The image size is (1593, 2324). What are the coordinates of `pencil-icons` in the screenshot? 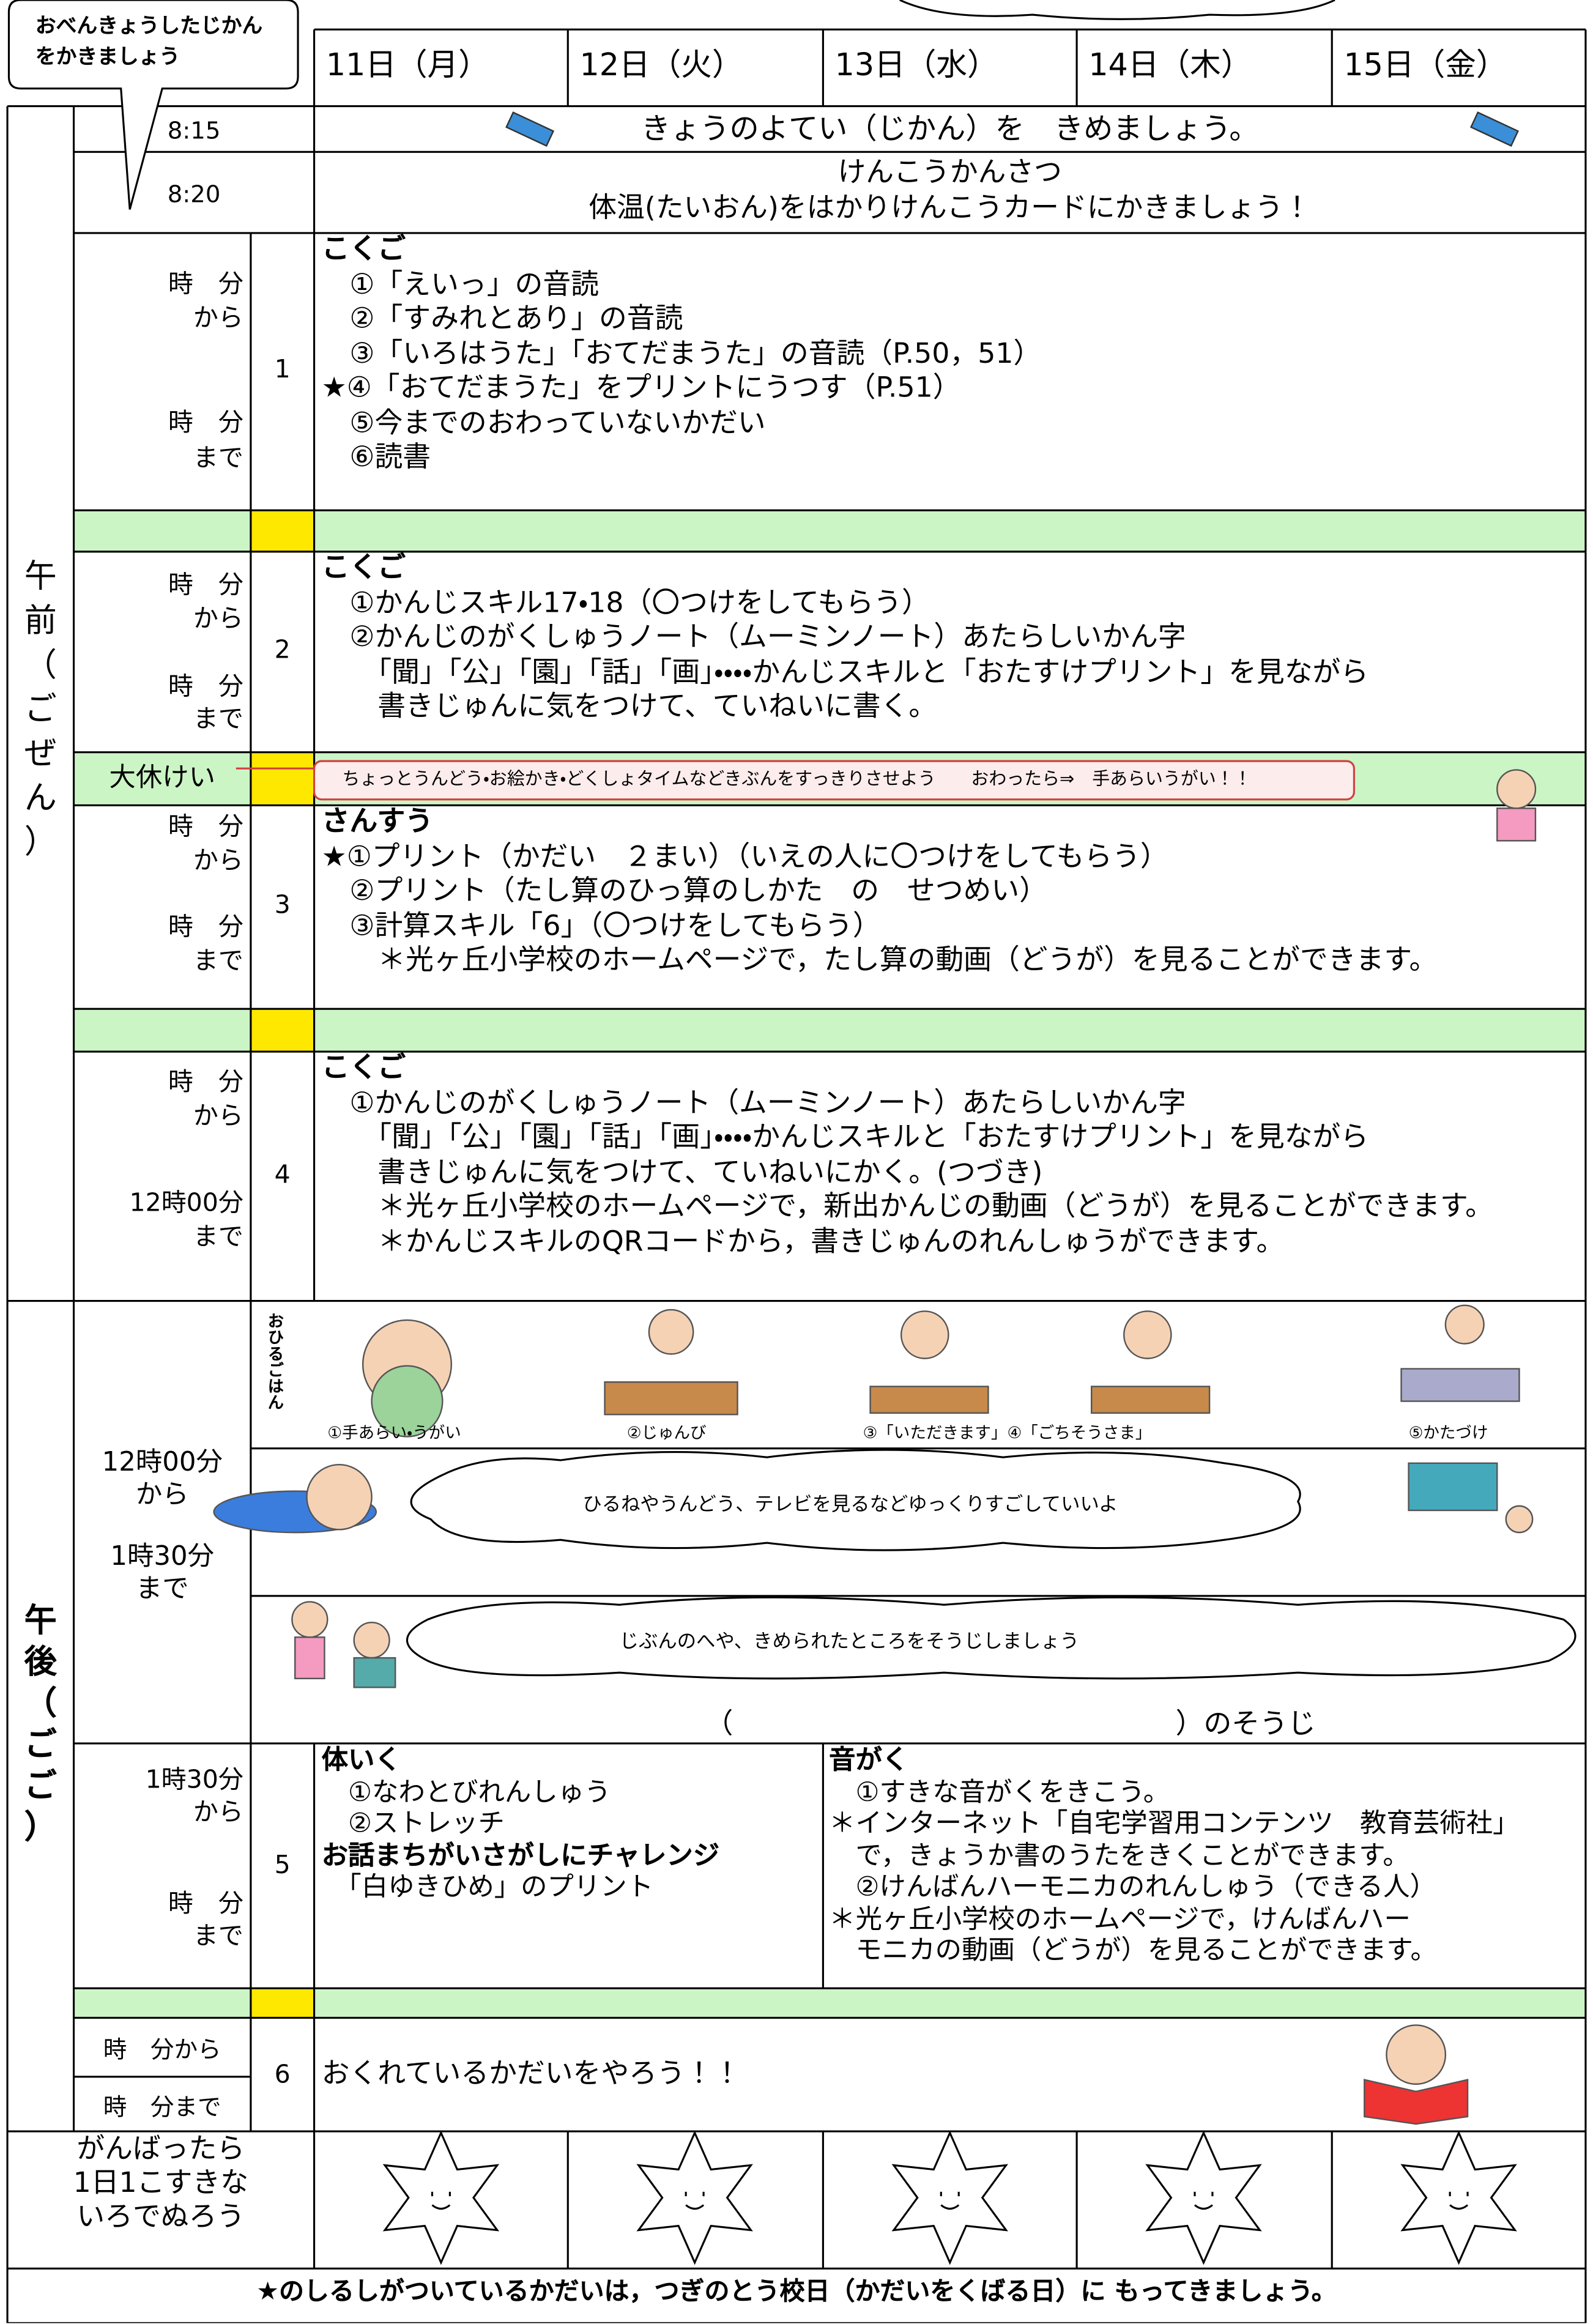 It's located at (1012, 129).